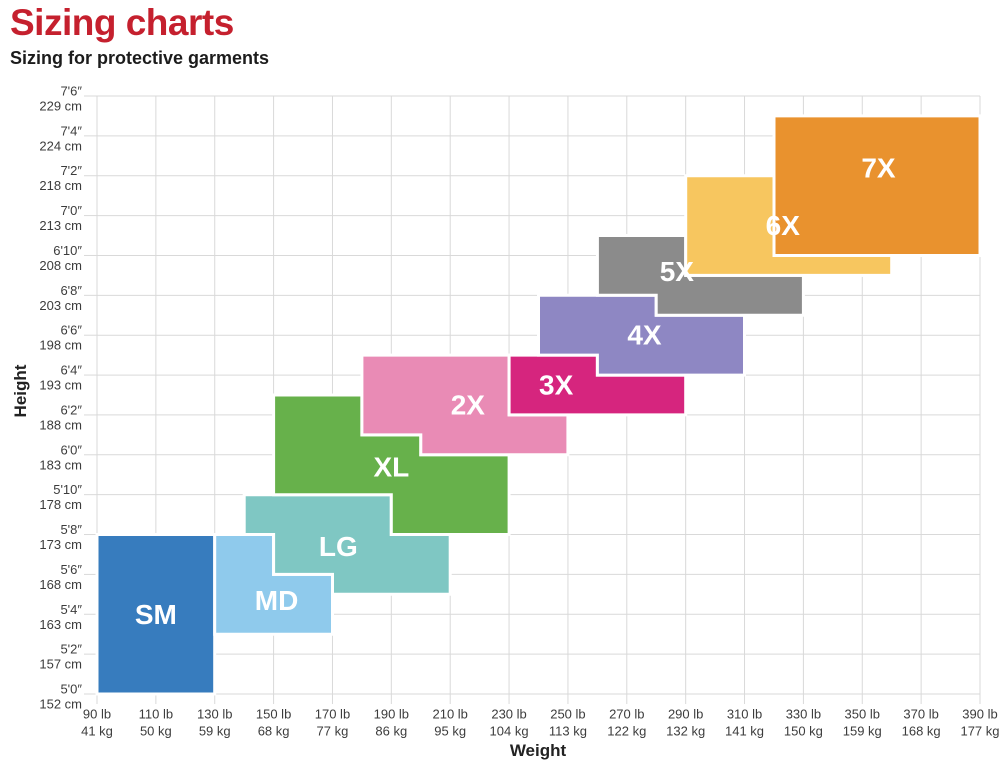 This screenshot has width=1000, height=765. What do you see at coordinates (920, 714) in the screenshot?
I see `x-tick-label: 370 lb` at bounding box center [920, 714].